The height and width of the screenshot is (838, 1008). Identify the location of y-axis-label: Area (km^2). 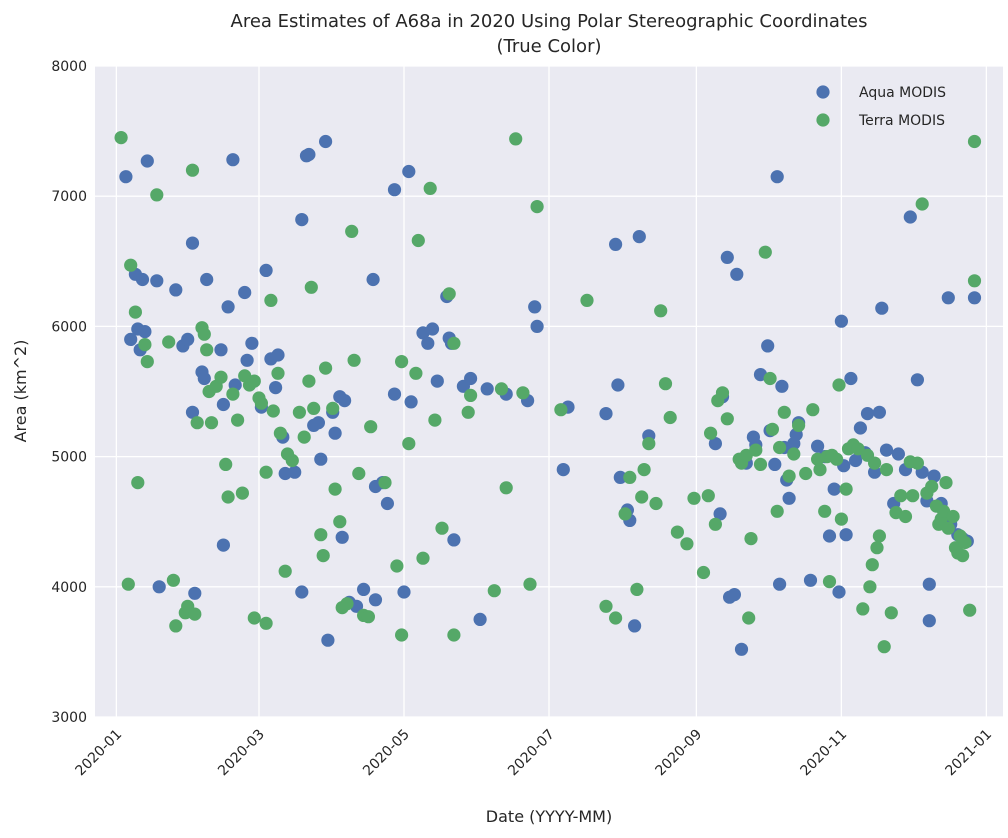
(20, 391).